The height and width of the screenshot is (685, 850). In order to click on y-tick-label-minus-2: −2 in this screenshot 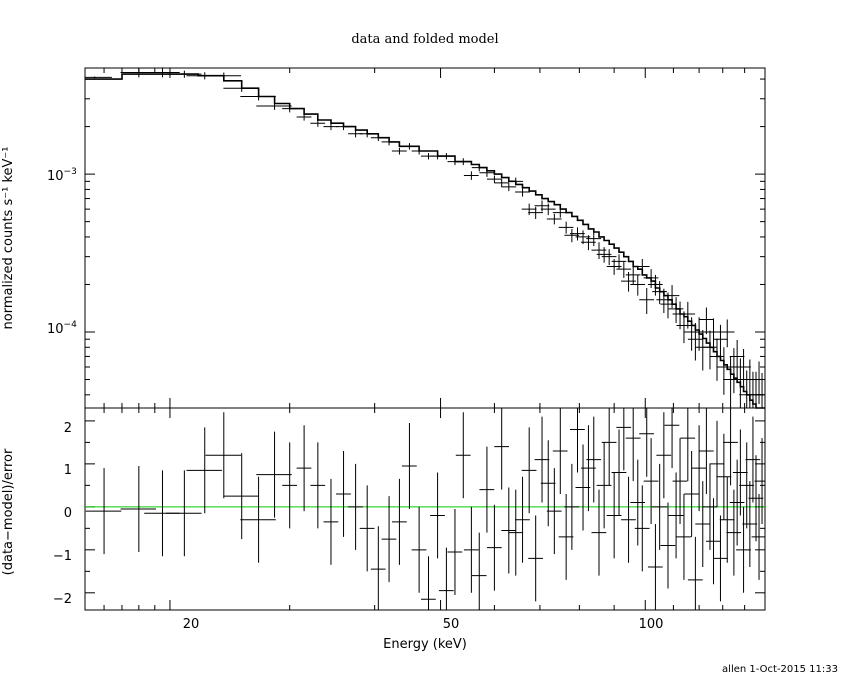, I will do `click(62, 599)`.